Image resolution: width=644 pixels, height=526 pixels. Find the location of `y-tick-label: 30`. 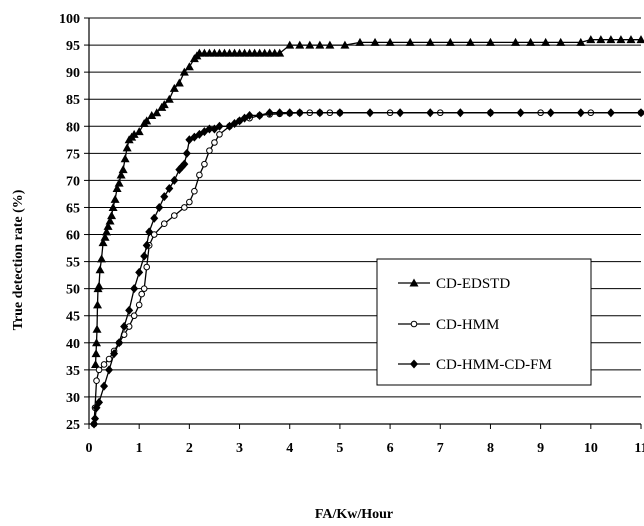

y-tick-label: 30 is located at coordinates (73, 398).